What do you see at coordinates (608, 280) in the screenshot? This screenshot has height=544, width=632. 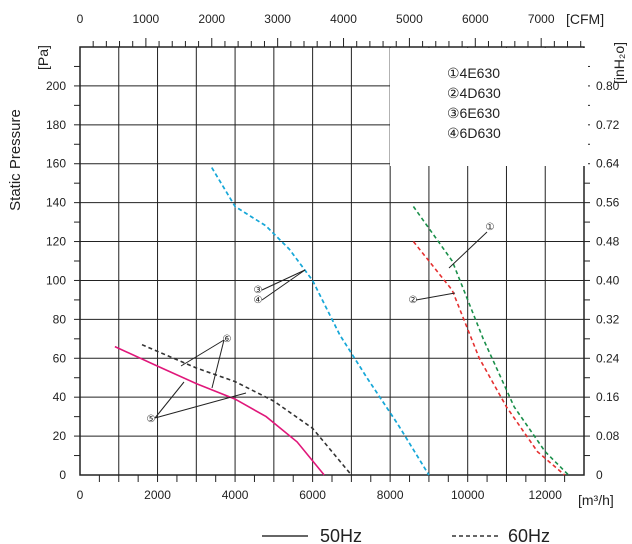 I see `y-secondary-tick-label: 0.40` at bounding box center [608, 280].